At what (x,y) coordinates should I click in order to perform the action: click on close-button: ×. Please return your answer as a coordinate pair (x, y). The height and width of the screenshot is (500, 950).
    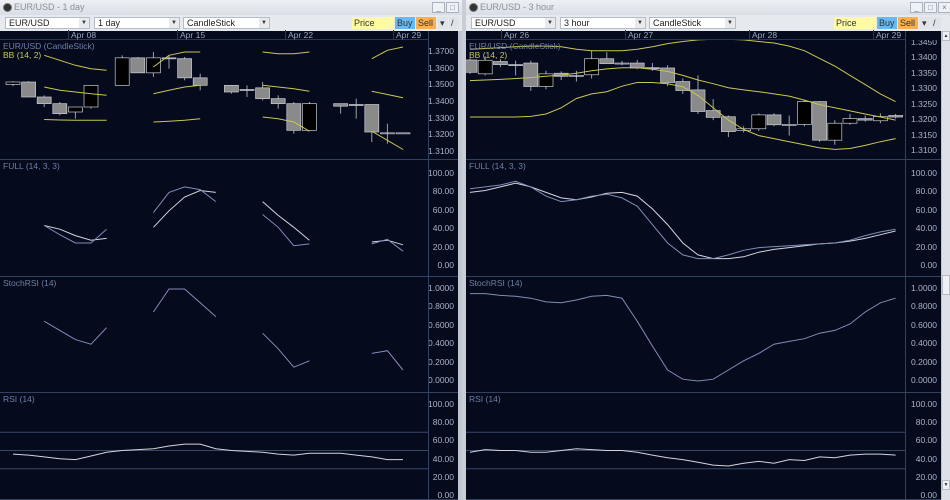
    Looking at the image, I should click on (944, 7).